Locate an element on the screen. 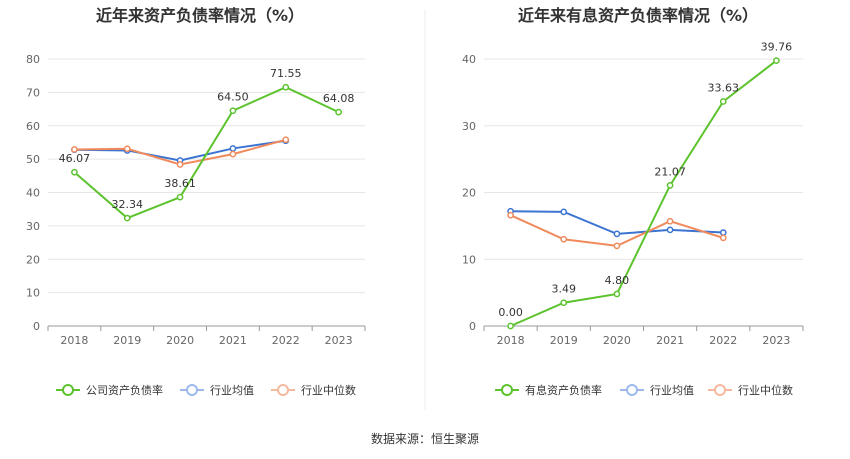  left-x-tick-label: 2023 is located at coordinates (339, 340).